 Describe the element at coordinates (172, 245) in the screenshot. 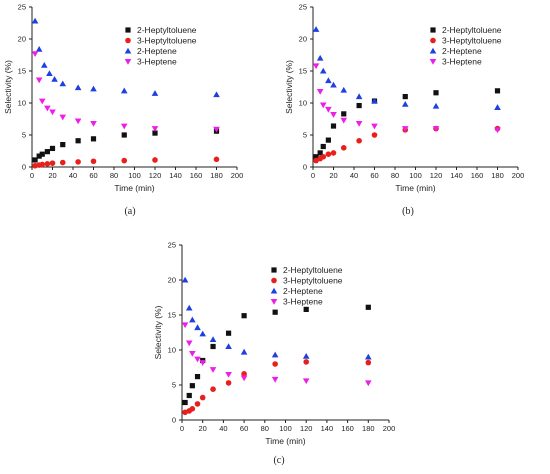

I see `y-tick-label: 25` at that location.